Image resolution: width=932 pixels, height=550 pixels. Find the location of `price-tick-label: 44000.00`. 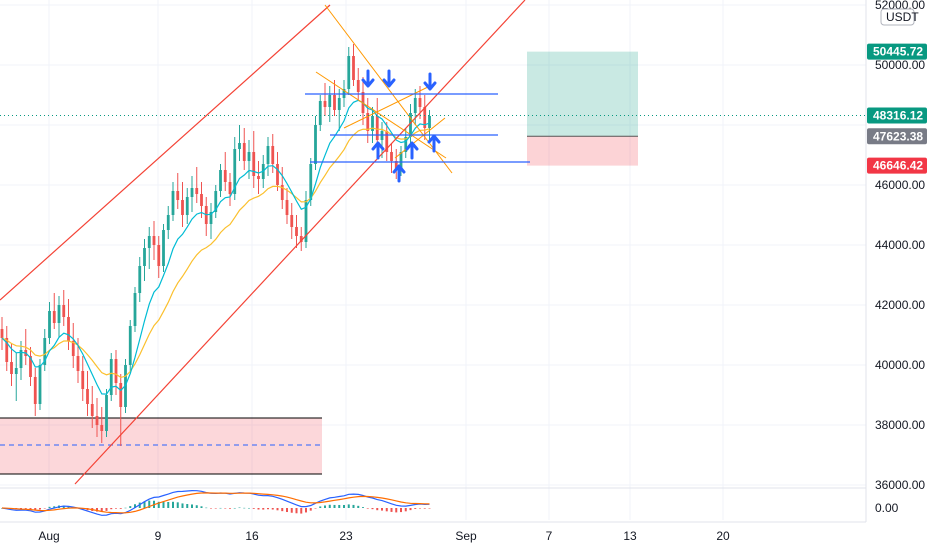

price-tick-label: 44000.00 is located at coordinates (900, 245).